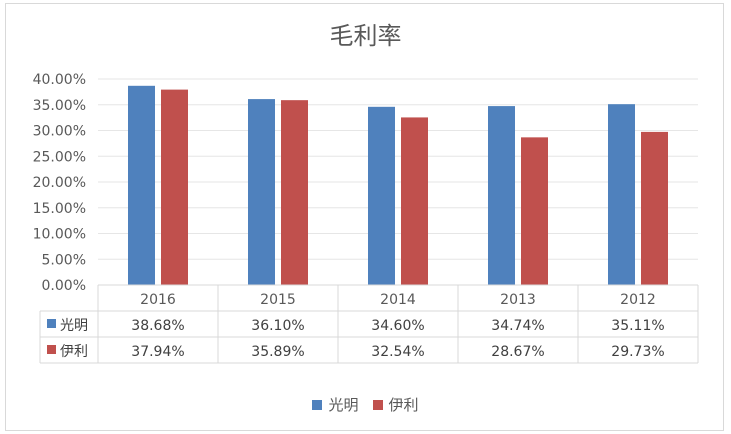 The height and width of the screenshot is (434, 731). I want to click on y-tick-label: 40.00%, so click(59, 80).